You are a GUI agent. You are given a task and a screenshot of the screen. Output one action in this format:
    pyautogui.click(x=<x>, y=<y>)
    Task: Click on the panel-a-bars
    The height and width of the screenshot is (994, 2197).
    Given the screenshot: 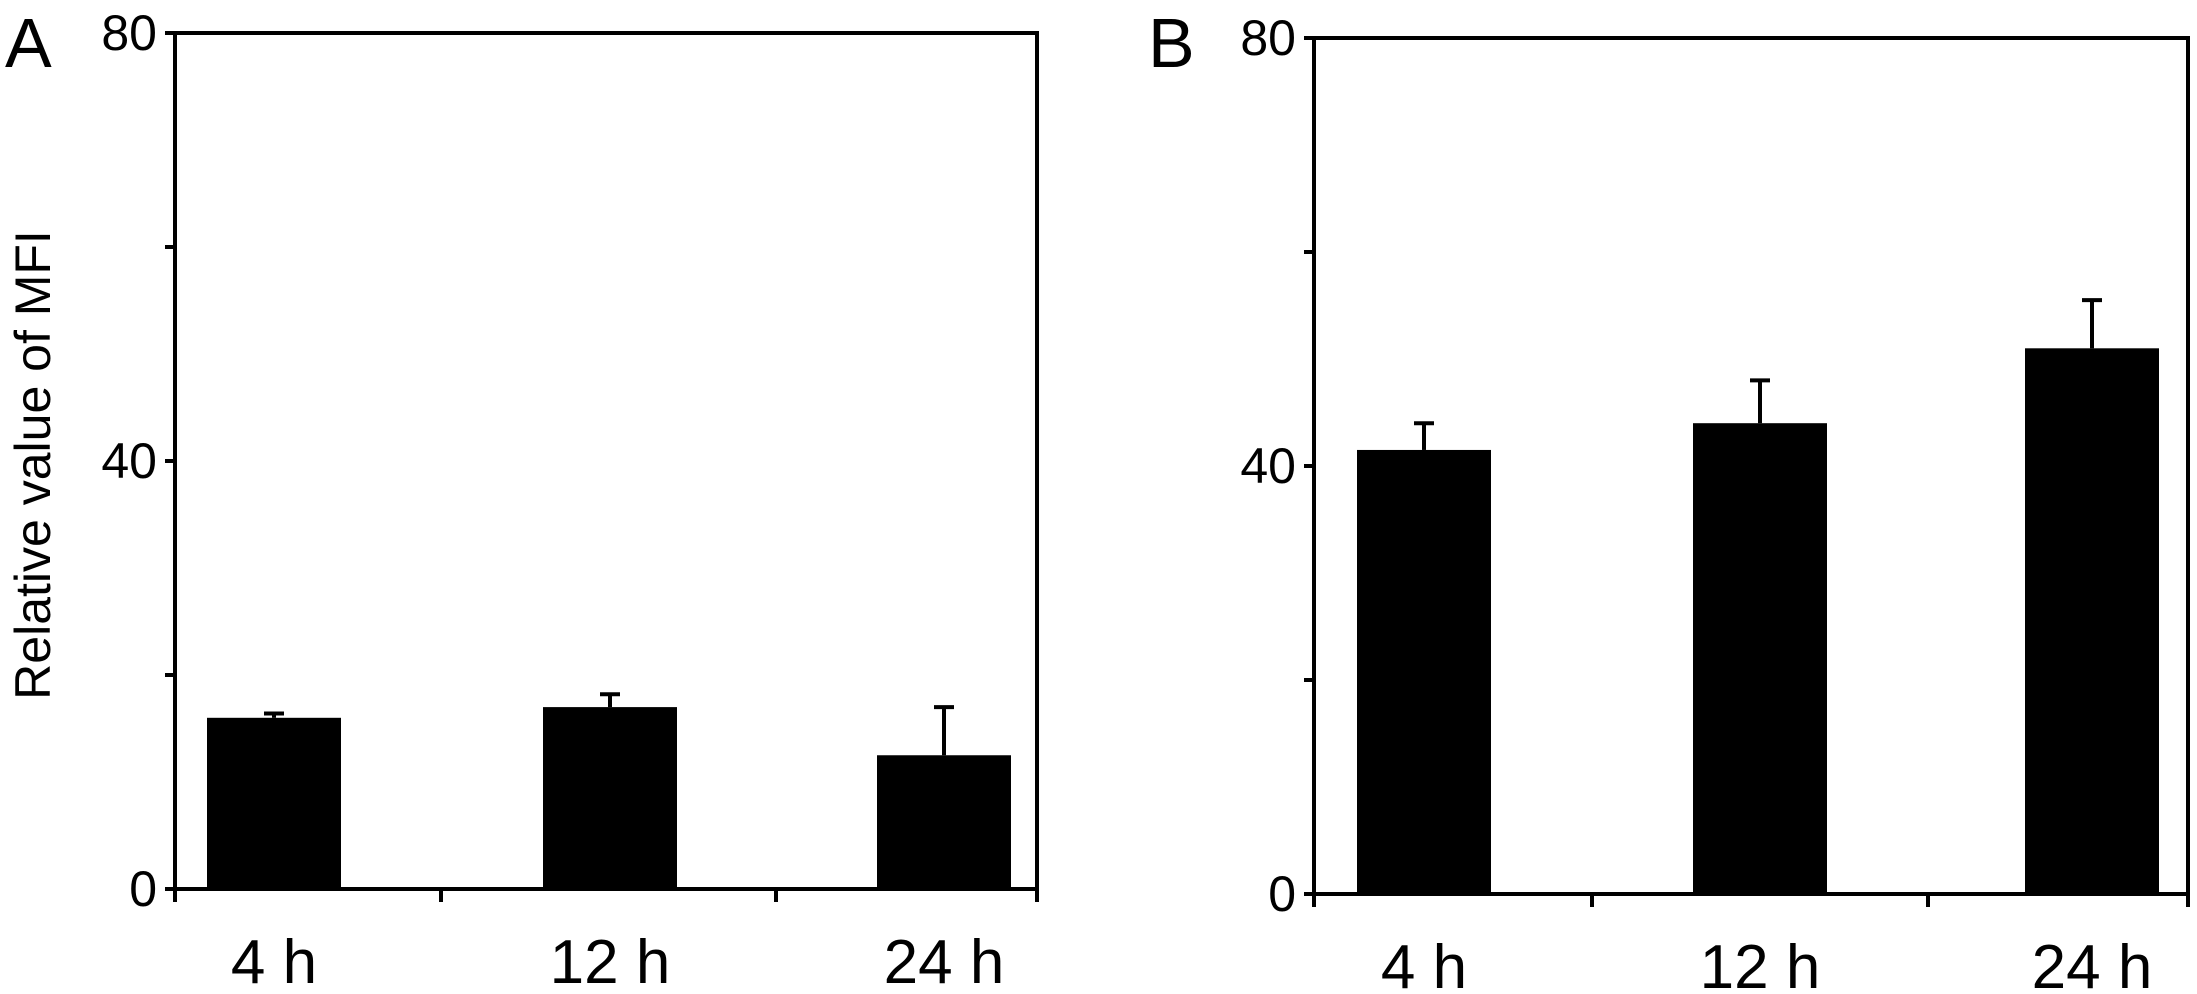 What is the action you would take?
    pyautogui.click(x=609, y=790)
    